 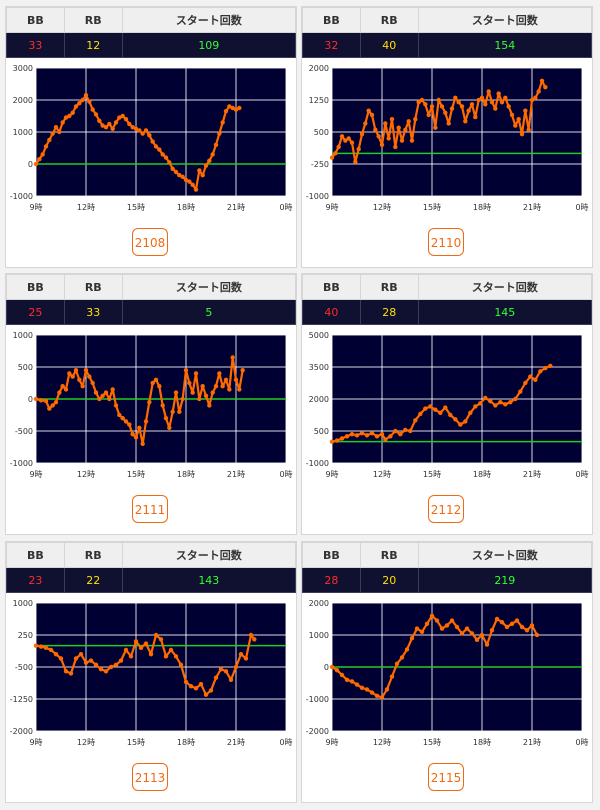 What do you see at coordinates (446, 777) in the screenshot?
I see `machine-number-button: 2115` at bounding box center [446, 777].